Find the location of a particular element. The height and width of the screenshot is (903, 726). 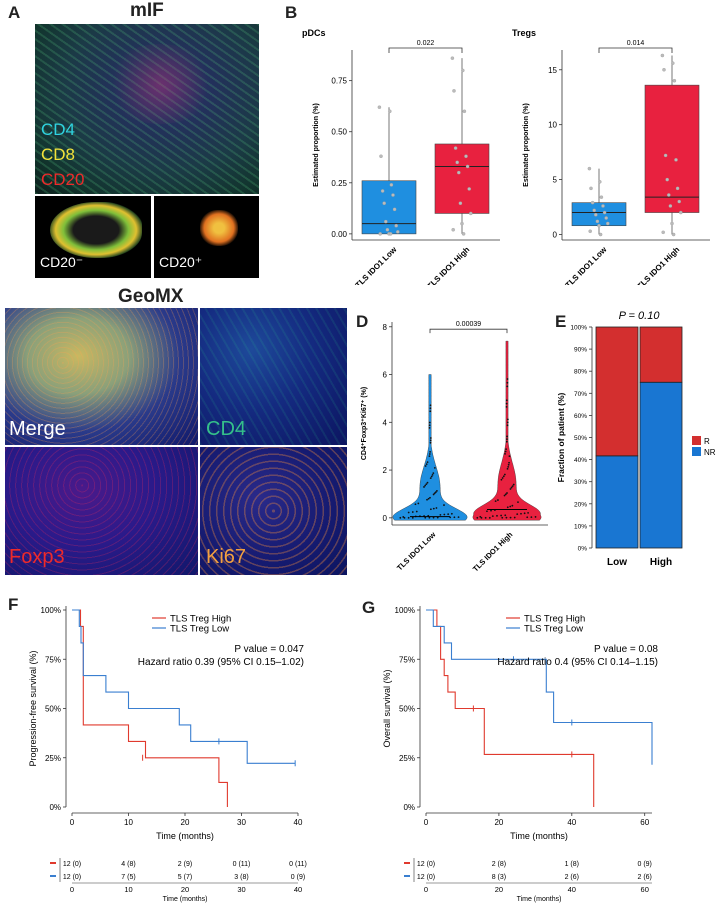

y-tick-label: 100% is located at coordinates (405, 610).